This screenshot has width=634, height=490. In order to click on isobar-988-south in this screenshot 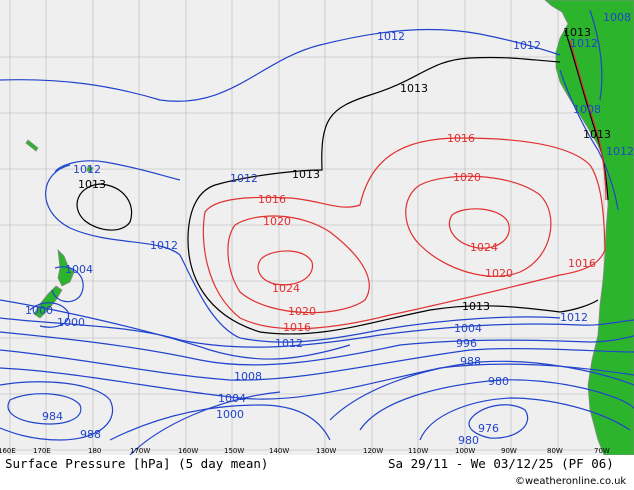, I will do `click(481, 390)`.